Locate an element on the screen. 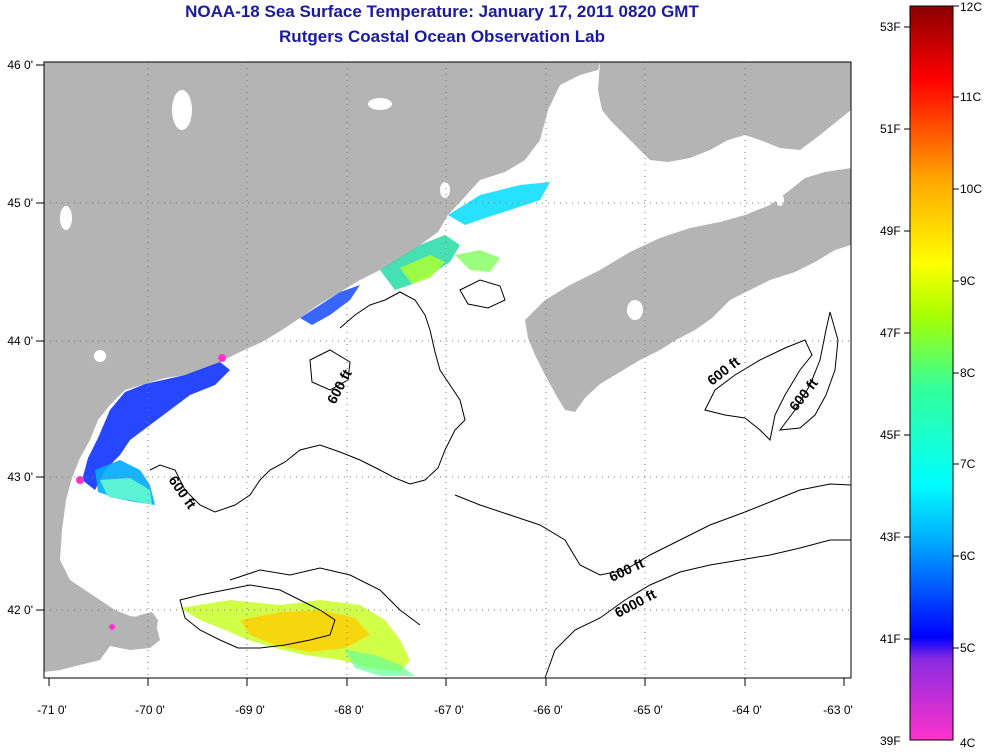  lon-tick-label: -70 0' is located at coordinates (150, 710).